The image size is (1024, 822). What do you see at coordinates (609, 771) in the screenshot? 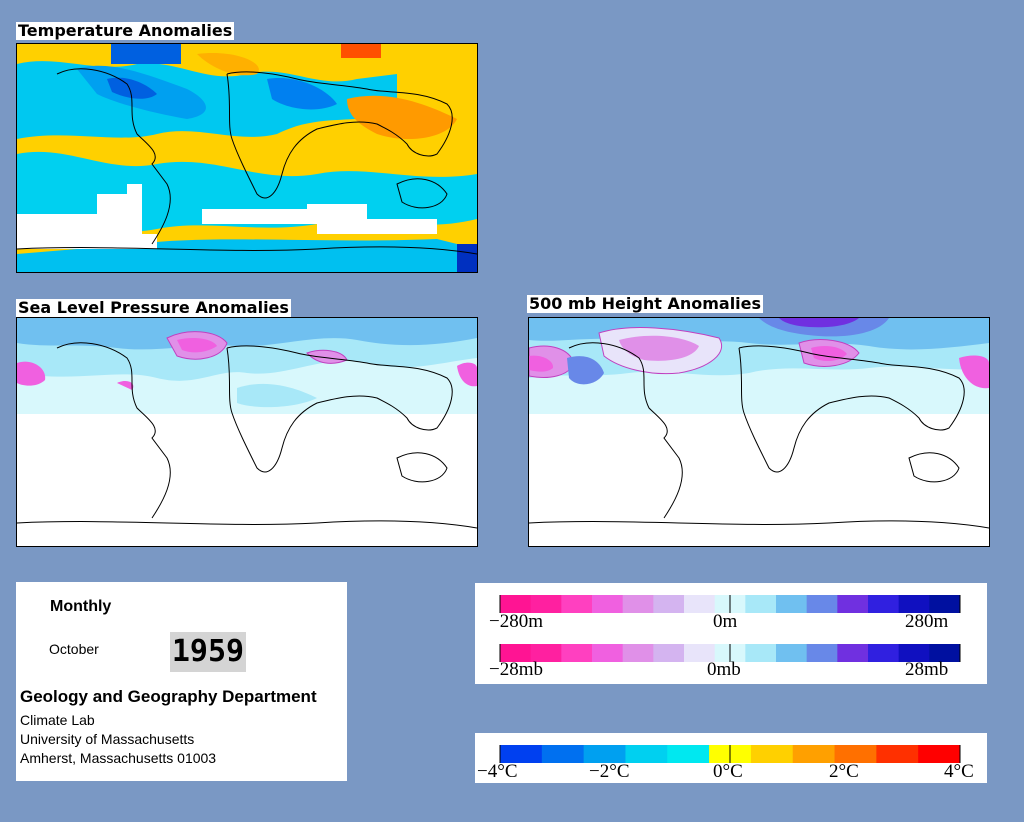
I see `temp-tick-label: −2°C` at bounding box center [609, 771].